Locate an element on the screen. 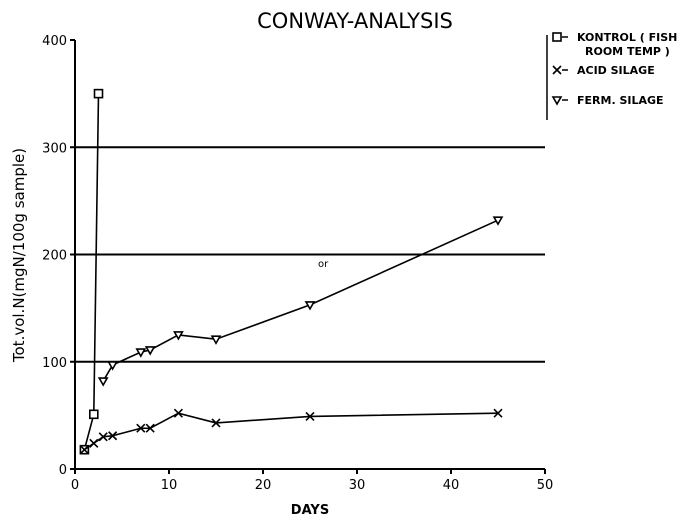 Image resolution: width=700 pixels, height=522 pixels. legend-label: ACID SILAGE is located at coordinates (616, 70).